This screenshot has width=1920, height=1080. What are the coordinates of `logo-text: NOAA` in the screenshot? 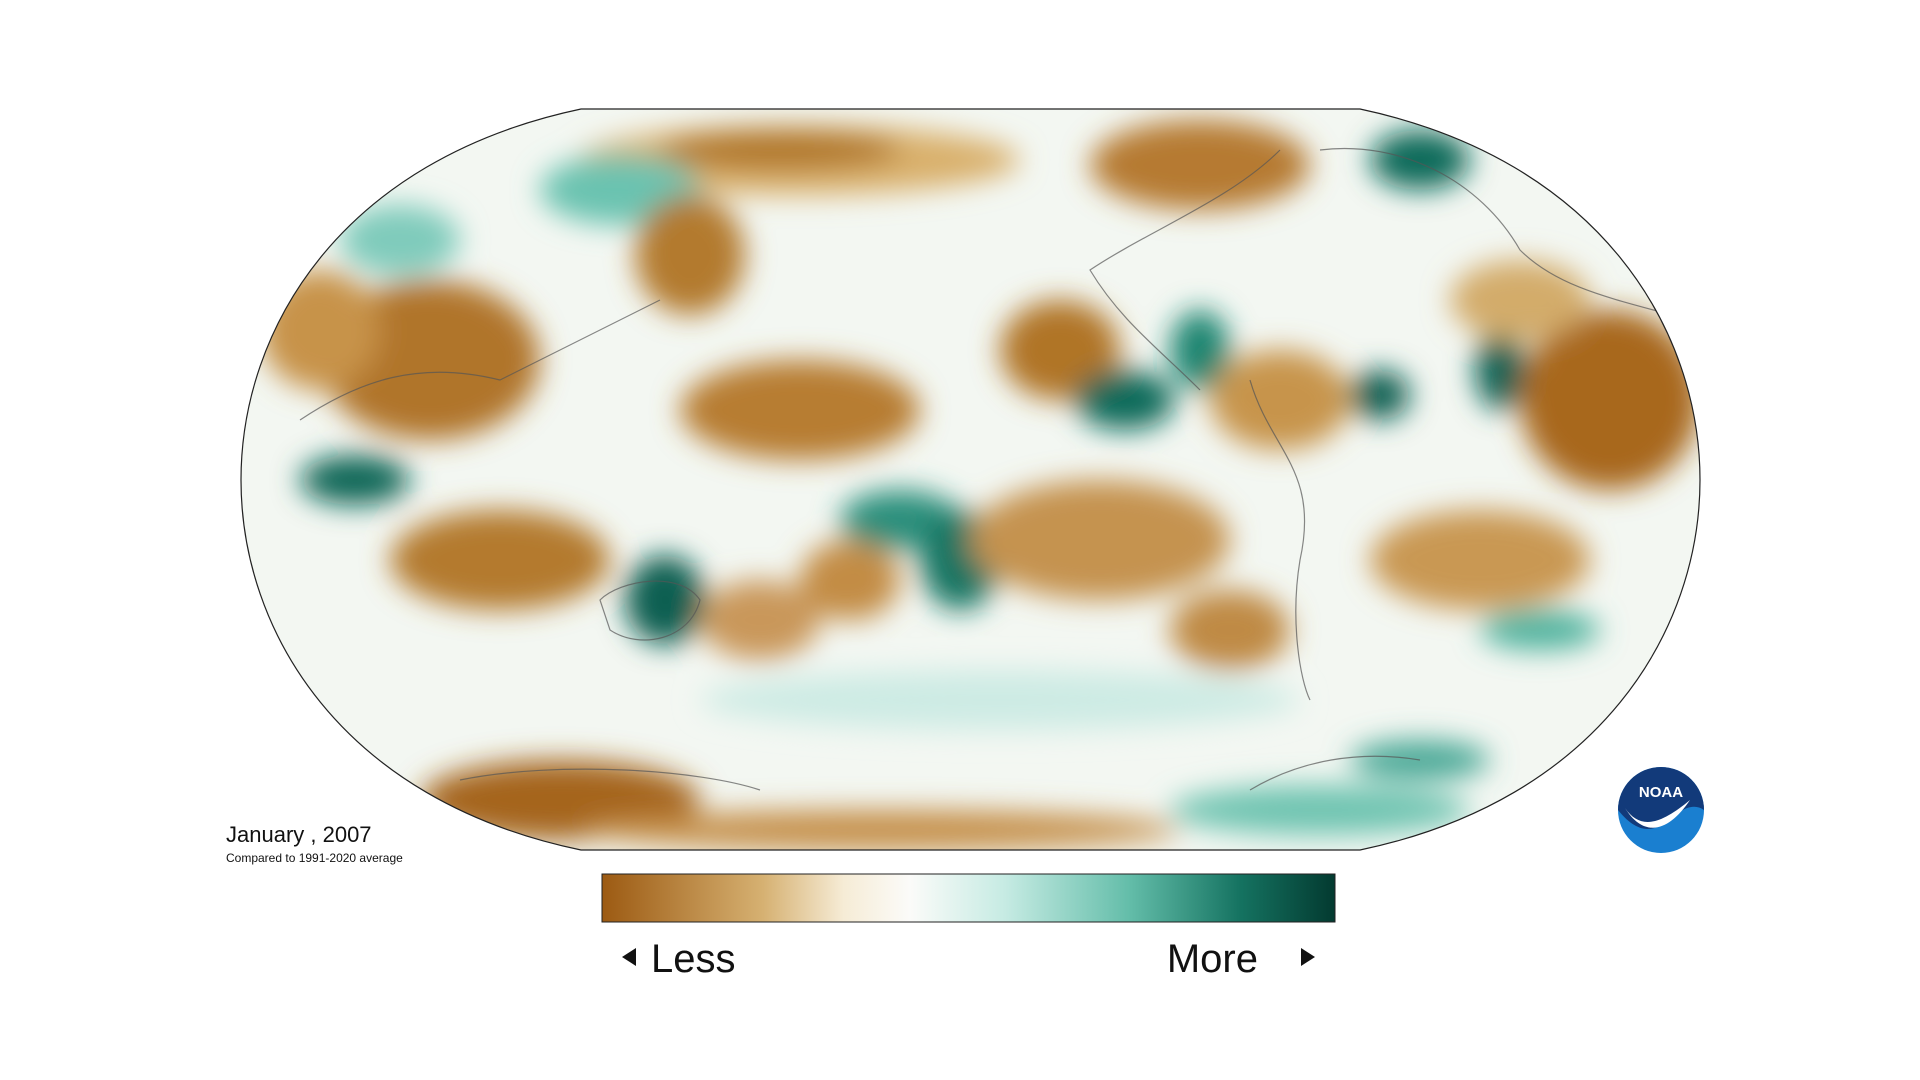 It's located at (1661, 792).